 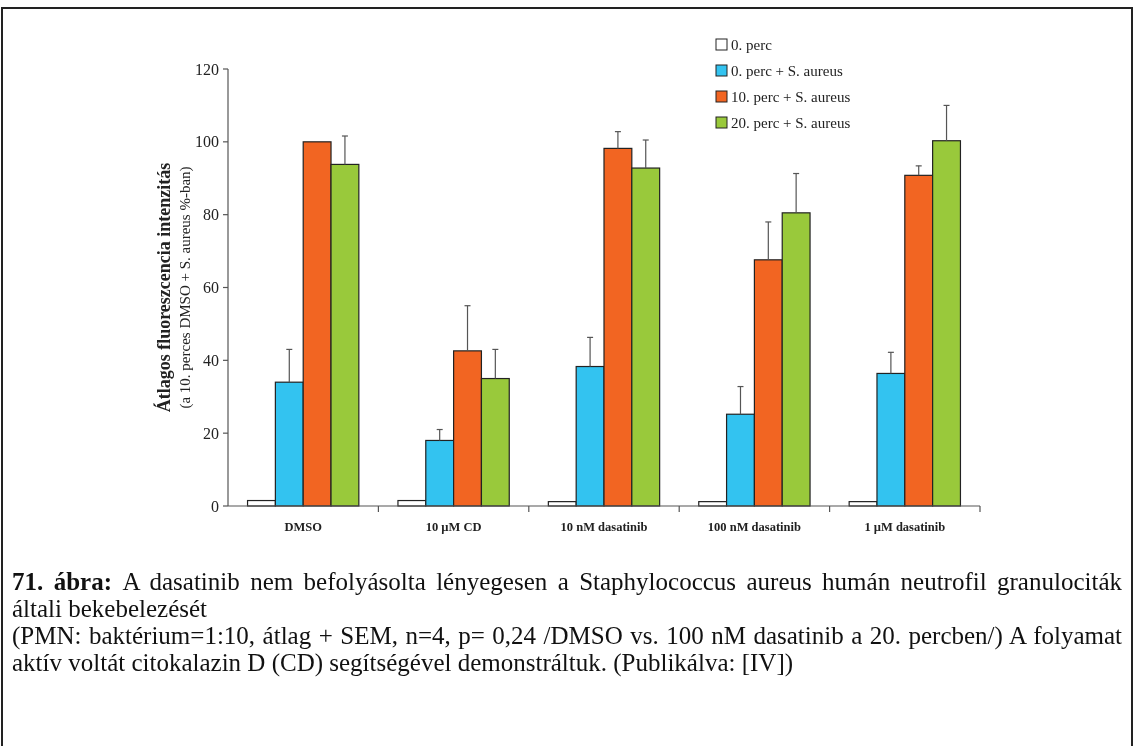 What do you see at coordinates (211, 288) in the screenshot?
I see `y-tick-label: 60` at bounding box center [211, 288].